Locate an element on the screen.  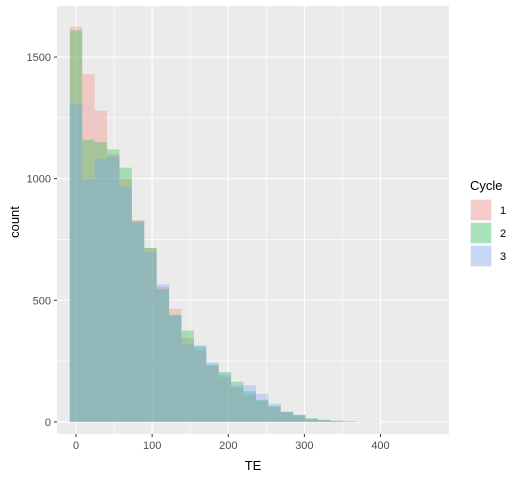
legend-title: Cycle is located at coordinates (486, 185).